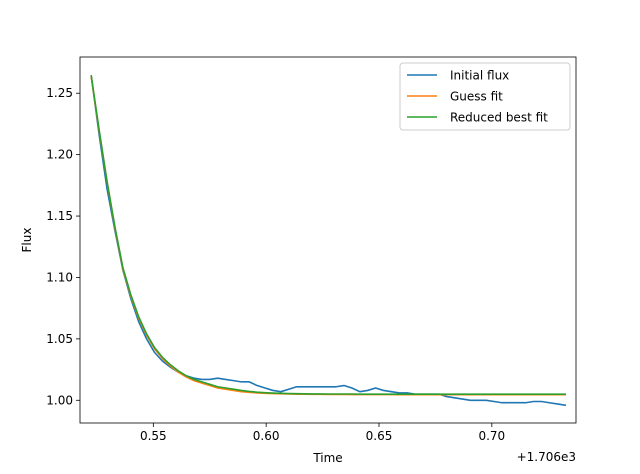  What do you see at coordinates (499, 118) in the screenshot?
I see `legend-label-reduced-best-fit: Reduced best fit` at bounding box center [499, 118].